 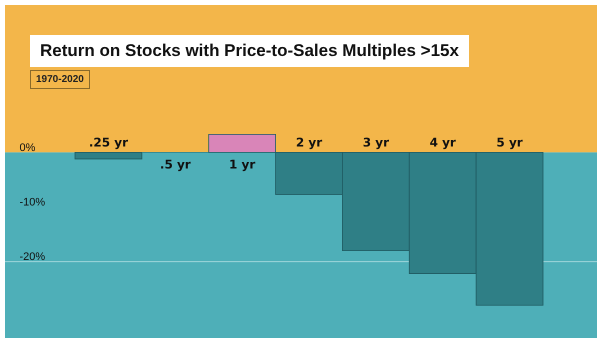 What do you see at coordinates (249, 51) in the screenshot?
I see `text: Return on Stocks with Price-to-Sales Multiples >15x` at bounding box center [249, 51].